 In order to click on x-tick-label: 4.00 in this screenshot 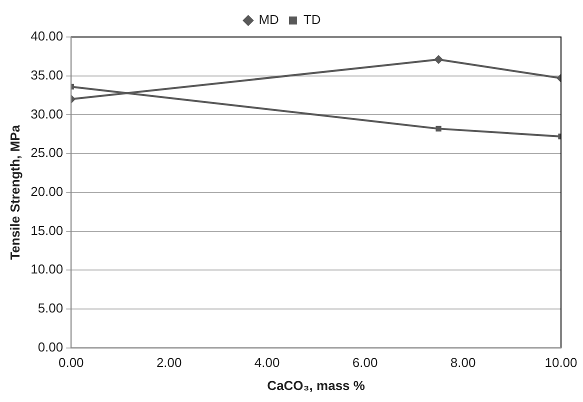, I will do `click(267, 362)`.